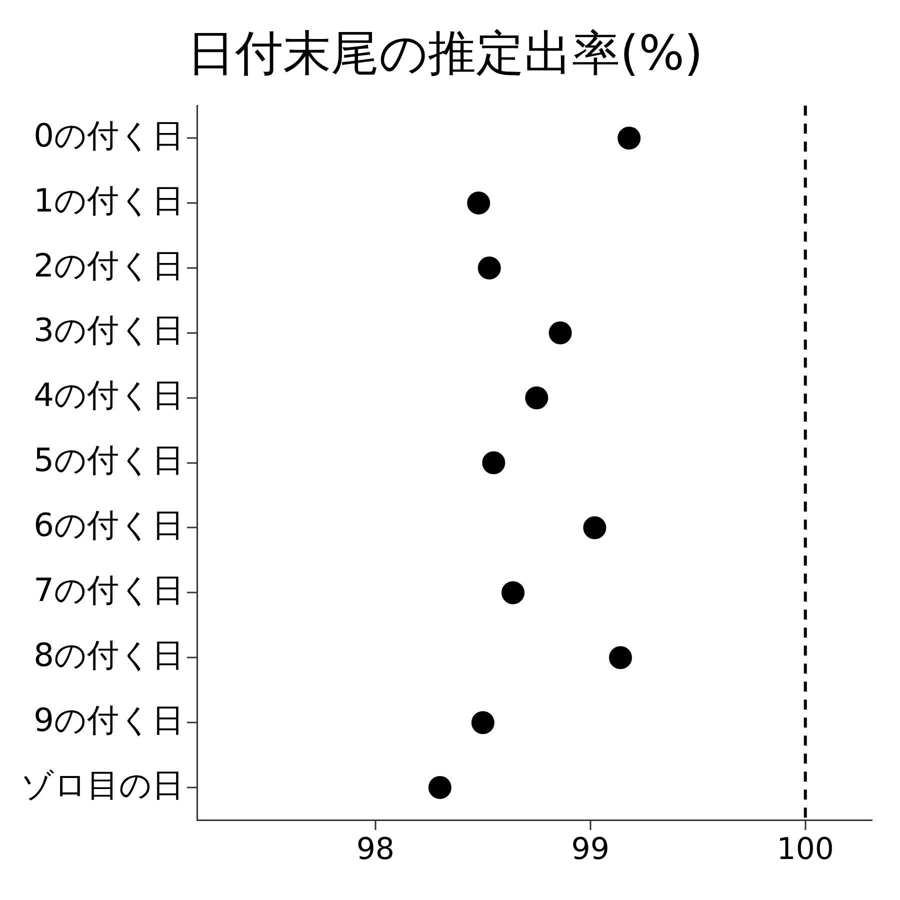  What do you see at coordinates (109, 135) in the screenshot?
I see `y-tick-label: 0の付く日` at bounding box center [109, 135].